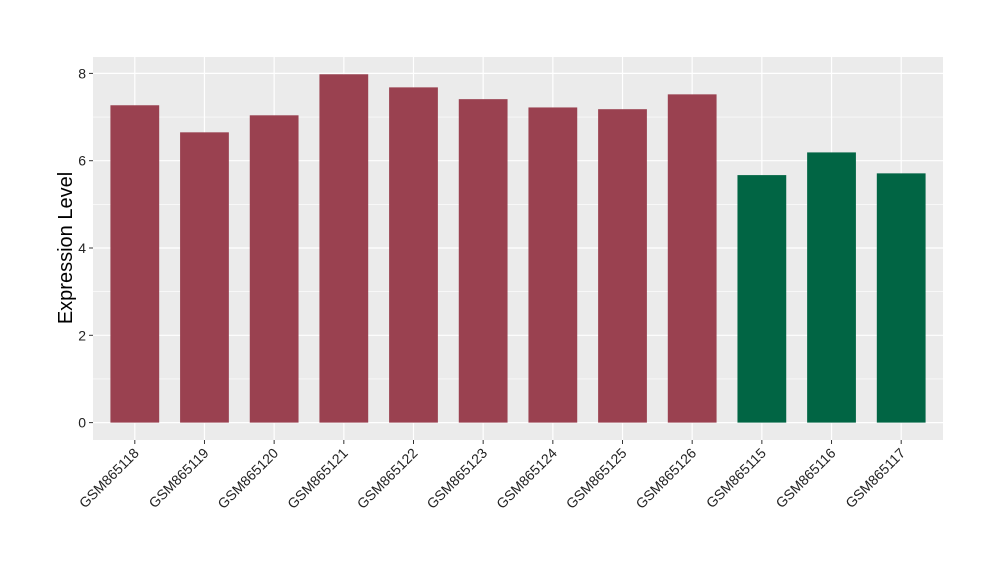  Describe the element at coordinates (82, 161) in the screenshot. I see `y-tick-label: 6` at that location.